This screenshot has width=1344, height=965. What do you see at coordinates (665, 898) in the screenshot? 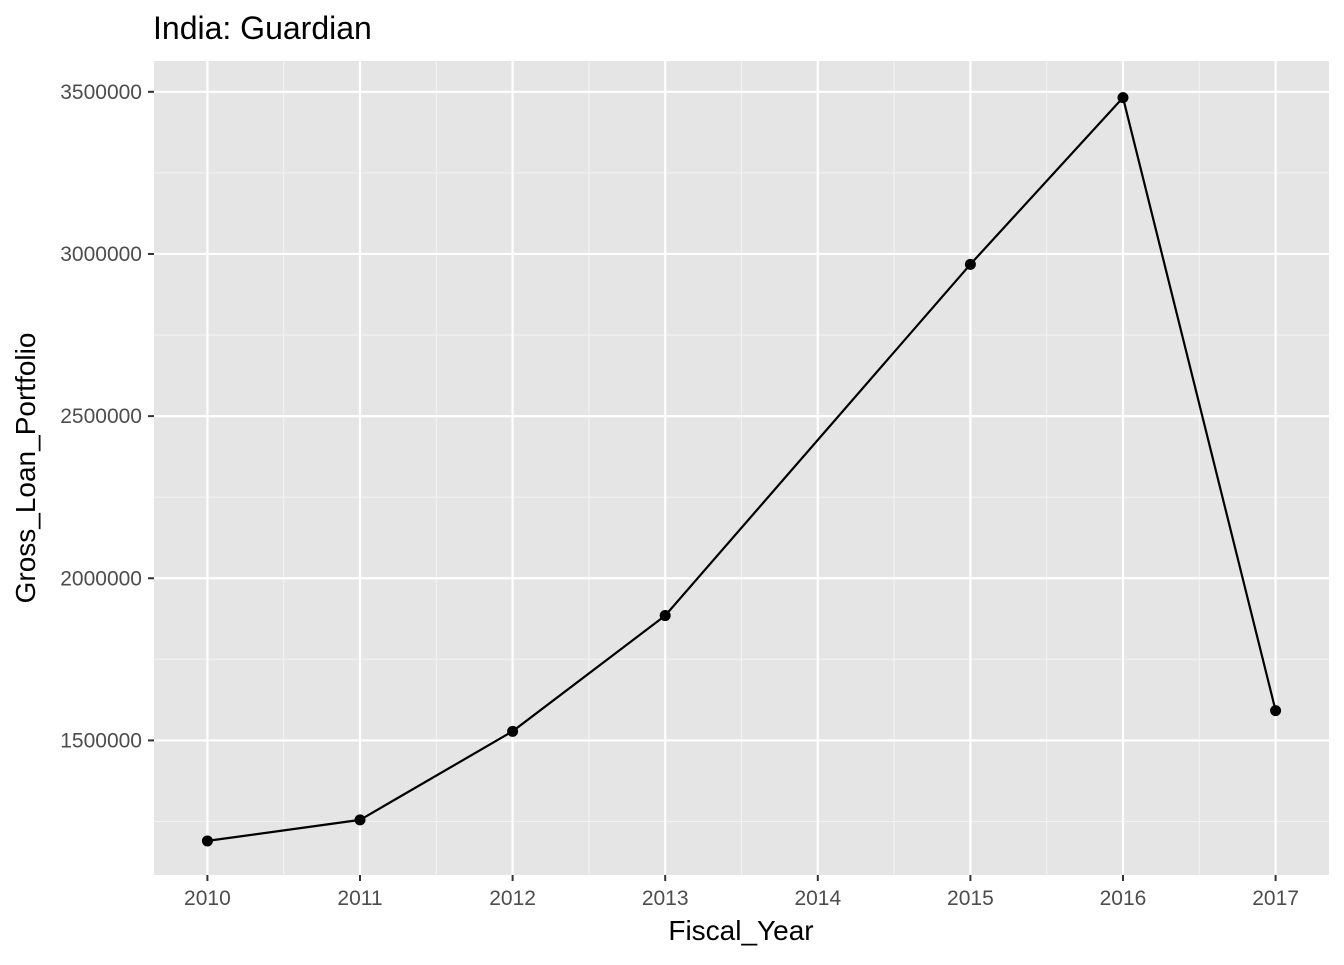
I see `x-tick-label: 2013` at bounding box center [665, 898].